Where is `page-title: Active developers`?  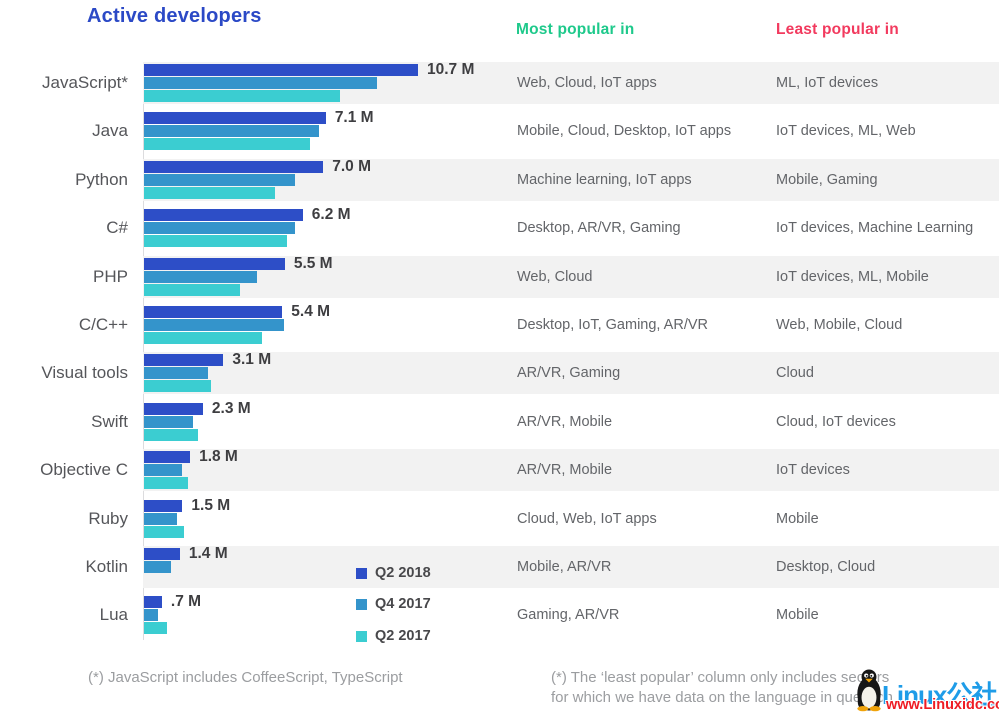 page-title: Active developers is located at coordinates (174, 16).